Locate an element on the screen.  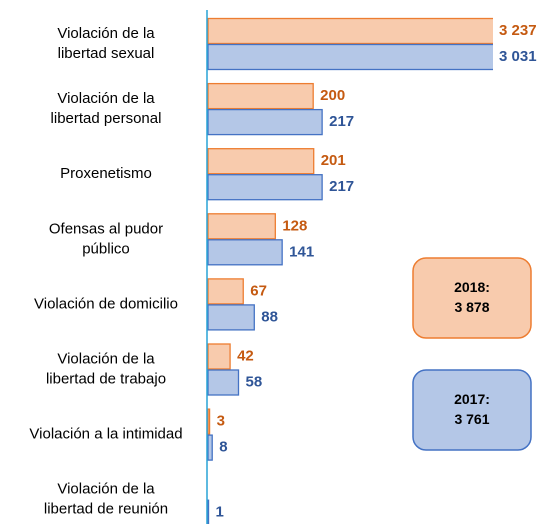
value-label: 3 031 is located at coordinates (518, 56).